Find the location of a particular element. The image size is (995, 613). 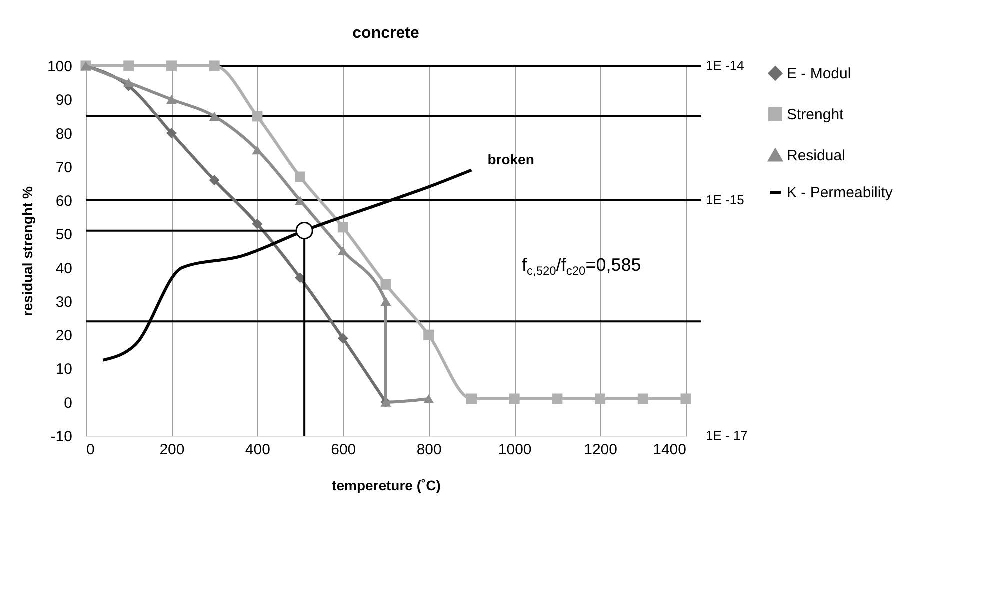

text: 1E -14 is located at coordinates (725, 65).